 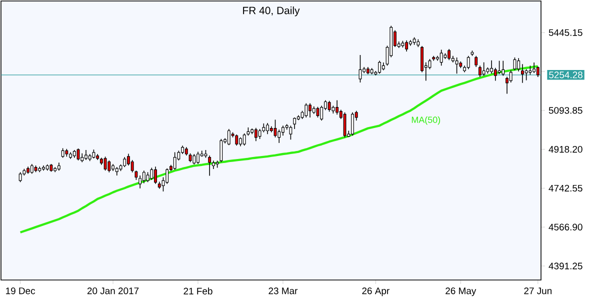 I want to click on y-tick-label: 4742.55, so click(x=565, y=188).